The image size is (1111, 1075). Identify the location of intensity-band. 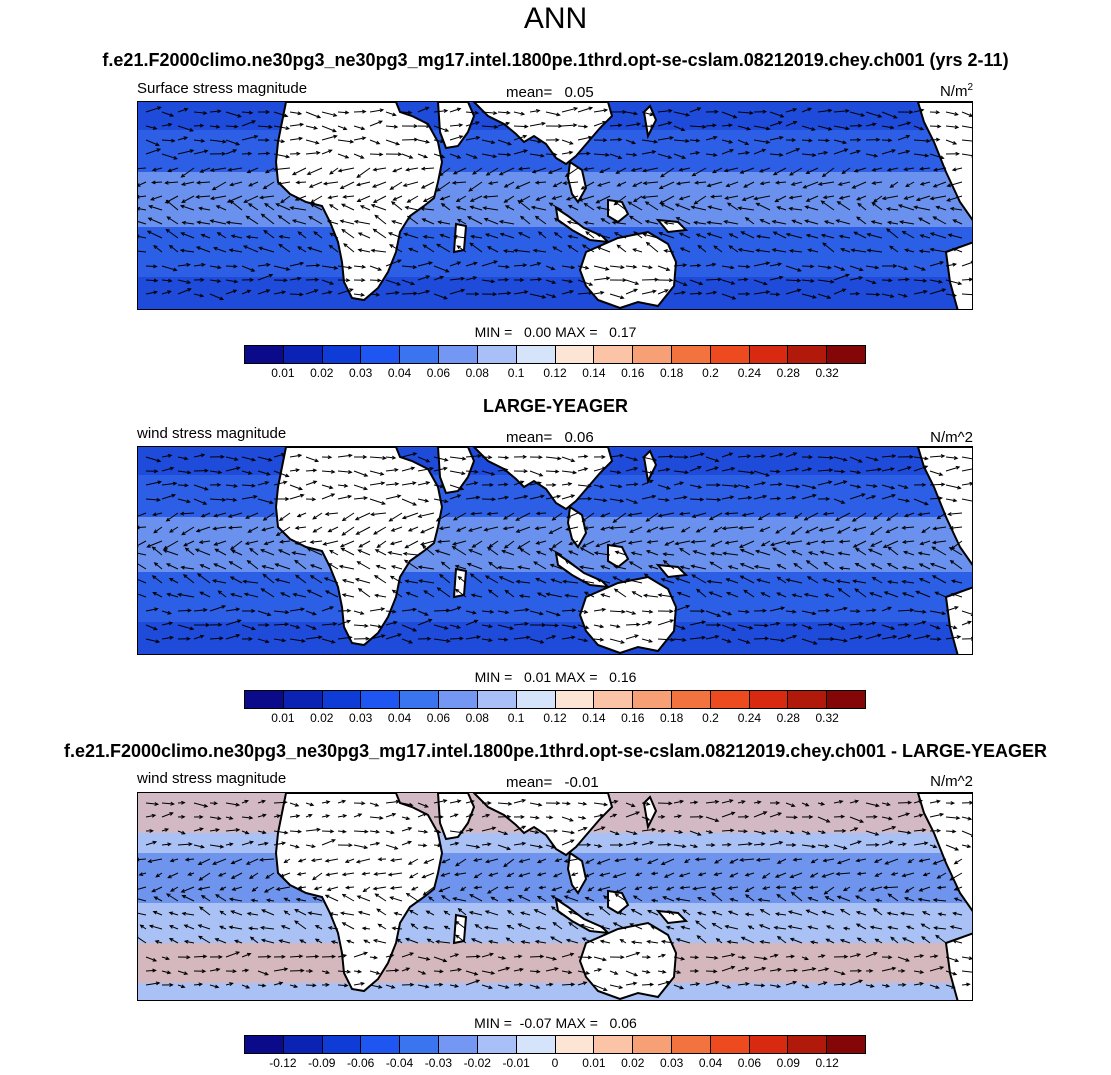
(555, 963).